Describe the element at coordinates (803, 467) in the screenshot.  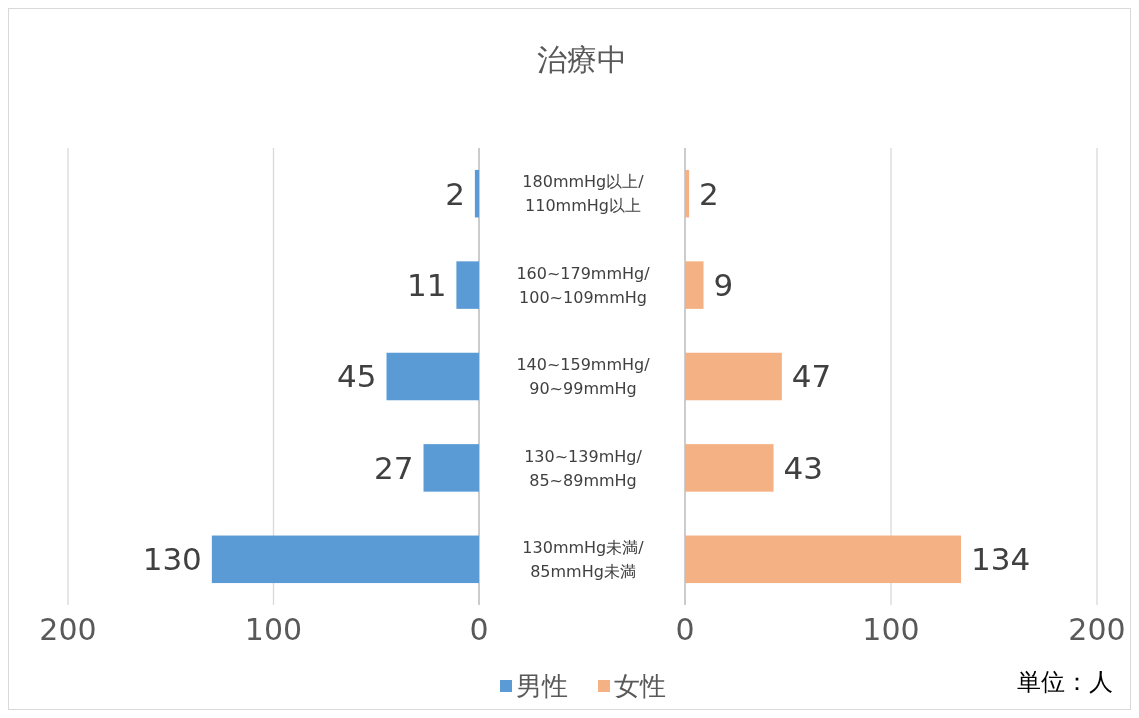
I see `data-label: 43` at that location.